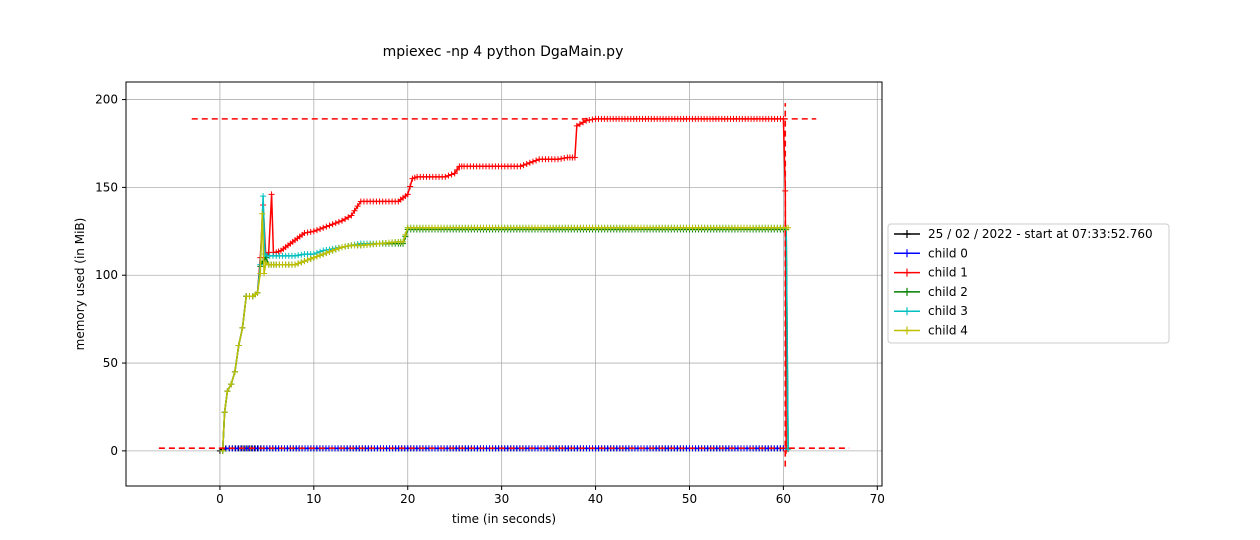 This screenshot has width=1260, height=540. Describe the element at coordinates (407, 499) in the screenshot. I see `x-tick-label: 20` at that location.